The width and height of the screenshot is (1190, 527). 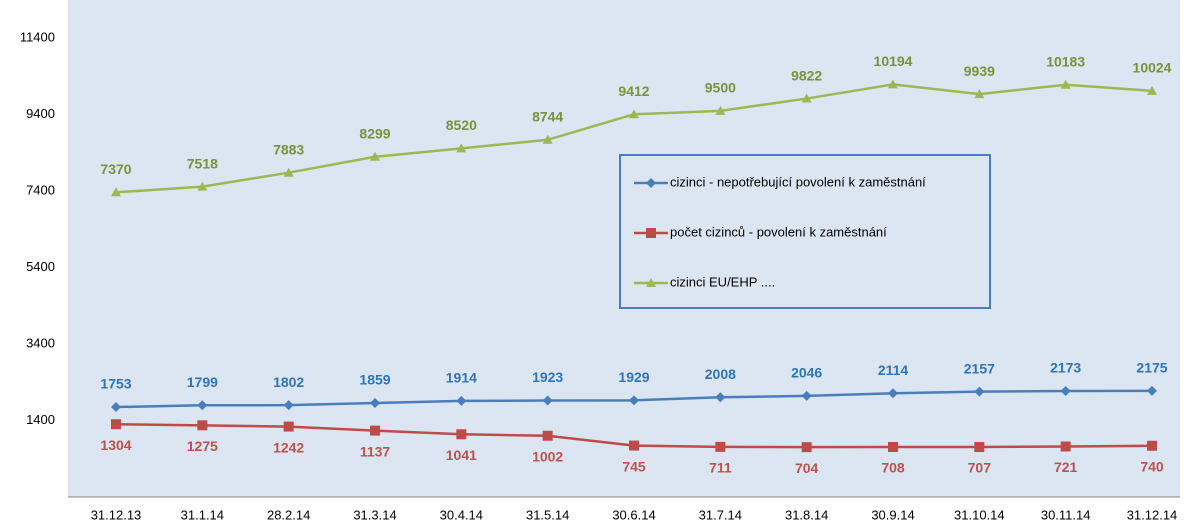 I want to click on data-label: 8520, so click(x=461, y=125).